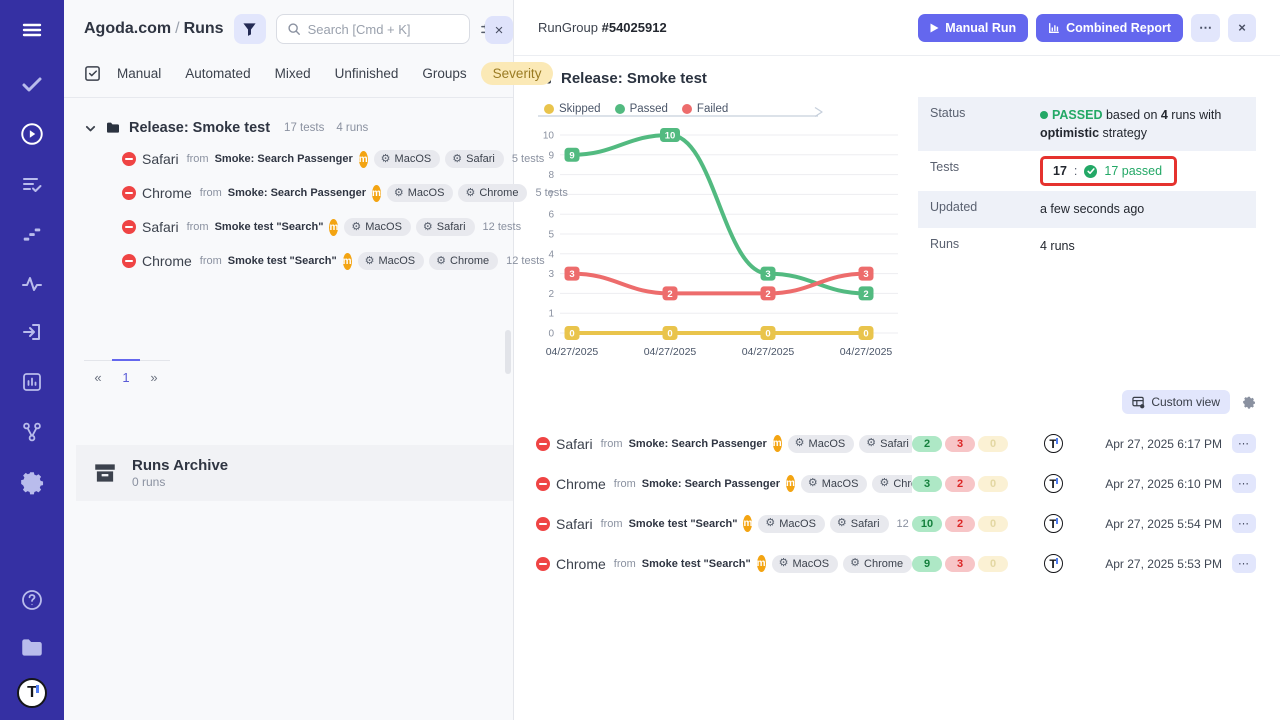 The height and width of the screenshot is (720, 1280). I want to click on failed-status-icon, so click(129, 261).